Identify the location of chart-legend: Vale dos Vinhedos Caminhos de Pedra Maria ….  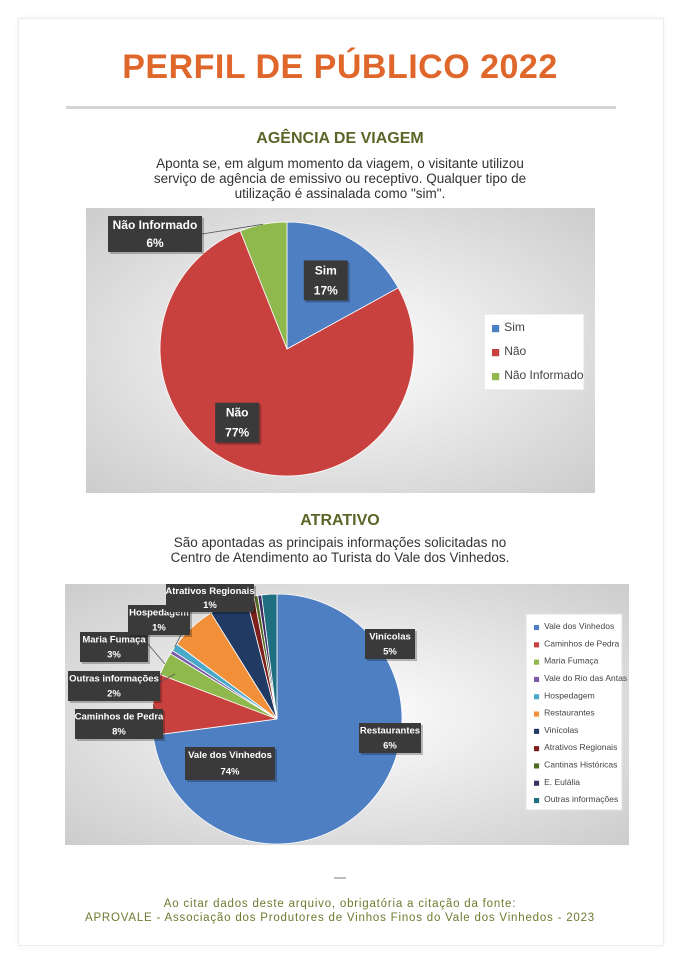
(576, 712).